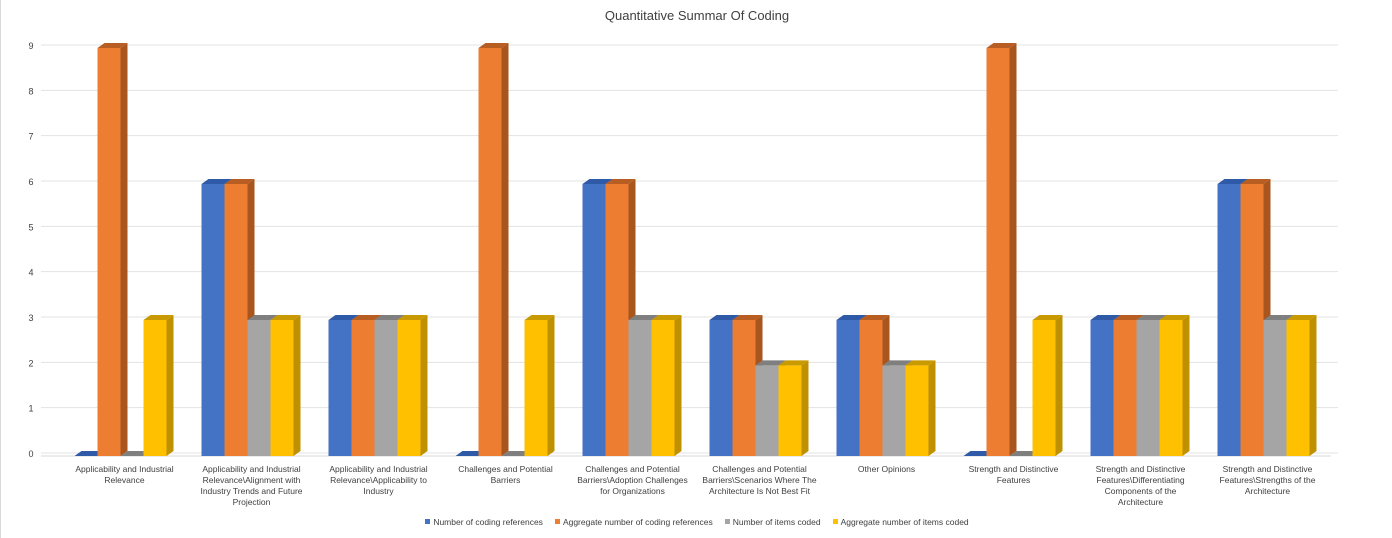 The width and height of the screenshot is (1392, 538). I want to click on x-category-label: Challenges and Potential Barriers, so click(505, 474).